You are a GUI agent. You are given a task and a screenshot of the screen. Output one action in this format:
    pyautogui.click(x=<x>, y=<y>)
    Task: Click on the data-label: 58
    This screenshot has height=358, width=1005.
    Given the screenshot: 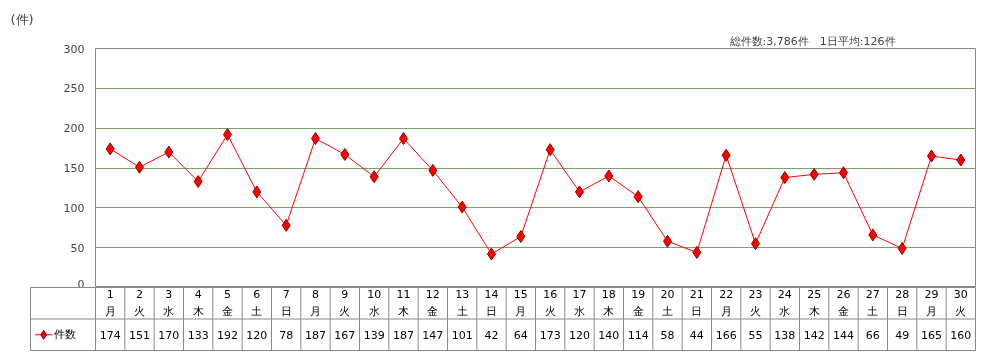 What is the action you would take?
    pyautogui.click(x=667, y=335)
    